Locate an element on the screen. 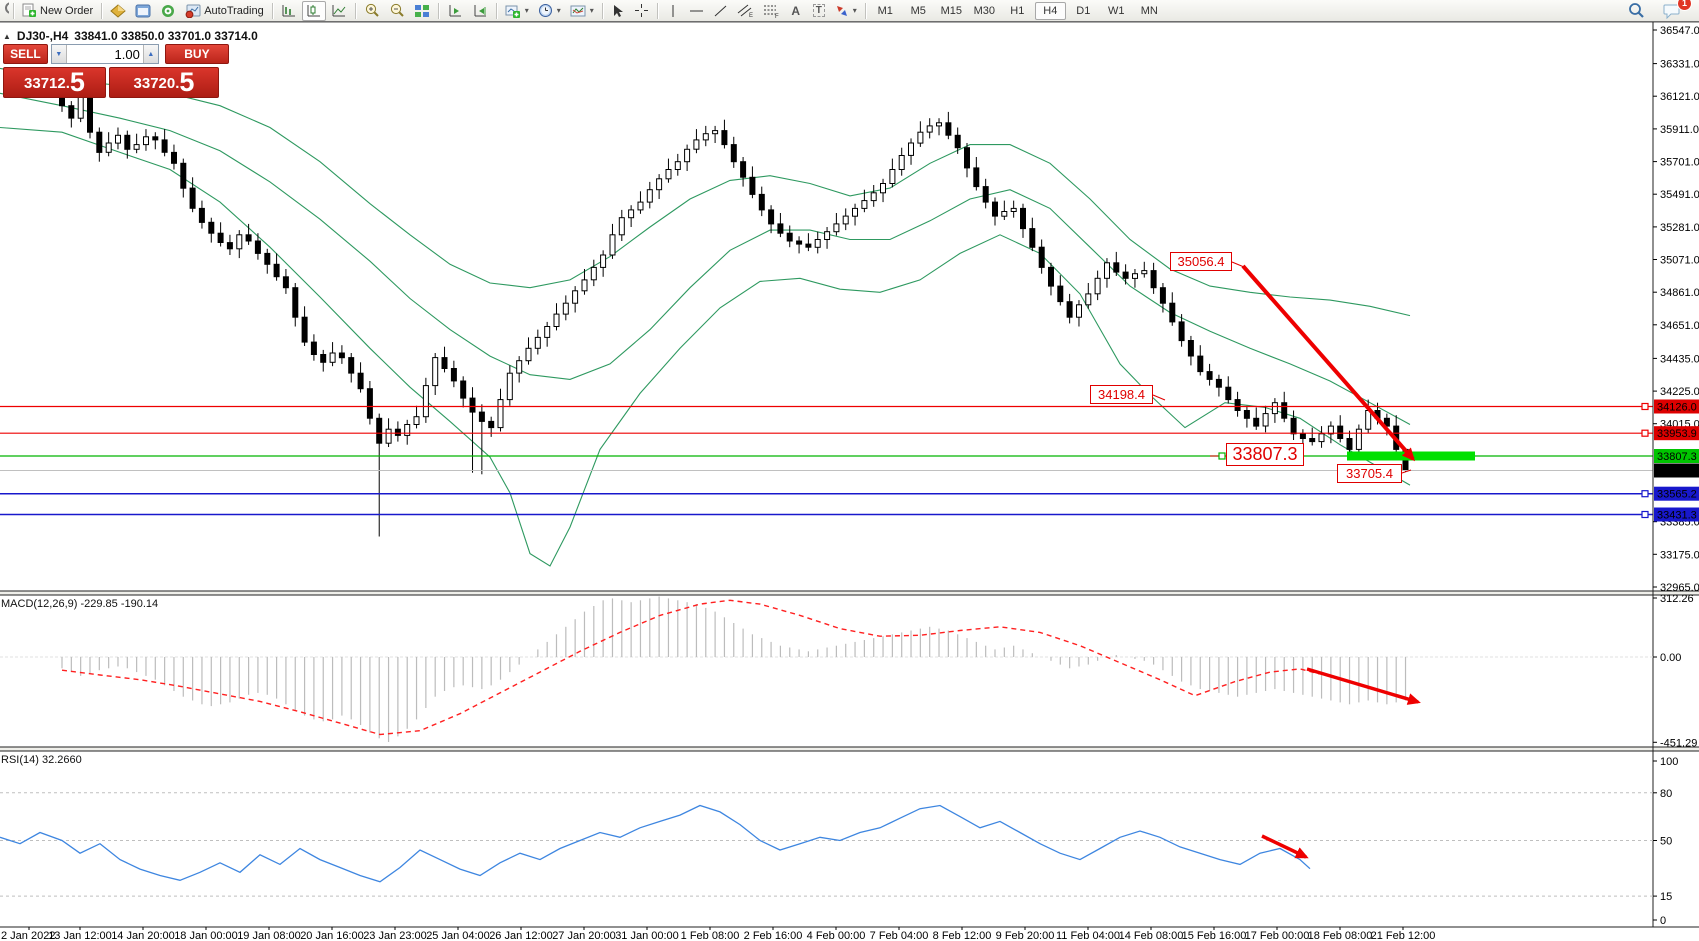  price-annotation: 35056.4 is located at coordinates (1201, 261).